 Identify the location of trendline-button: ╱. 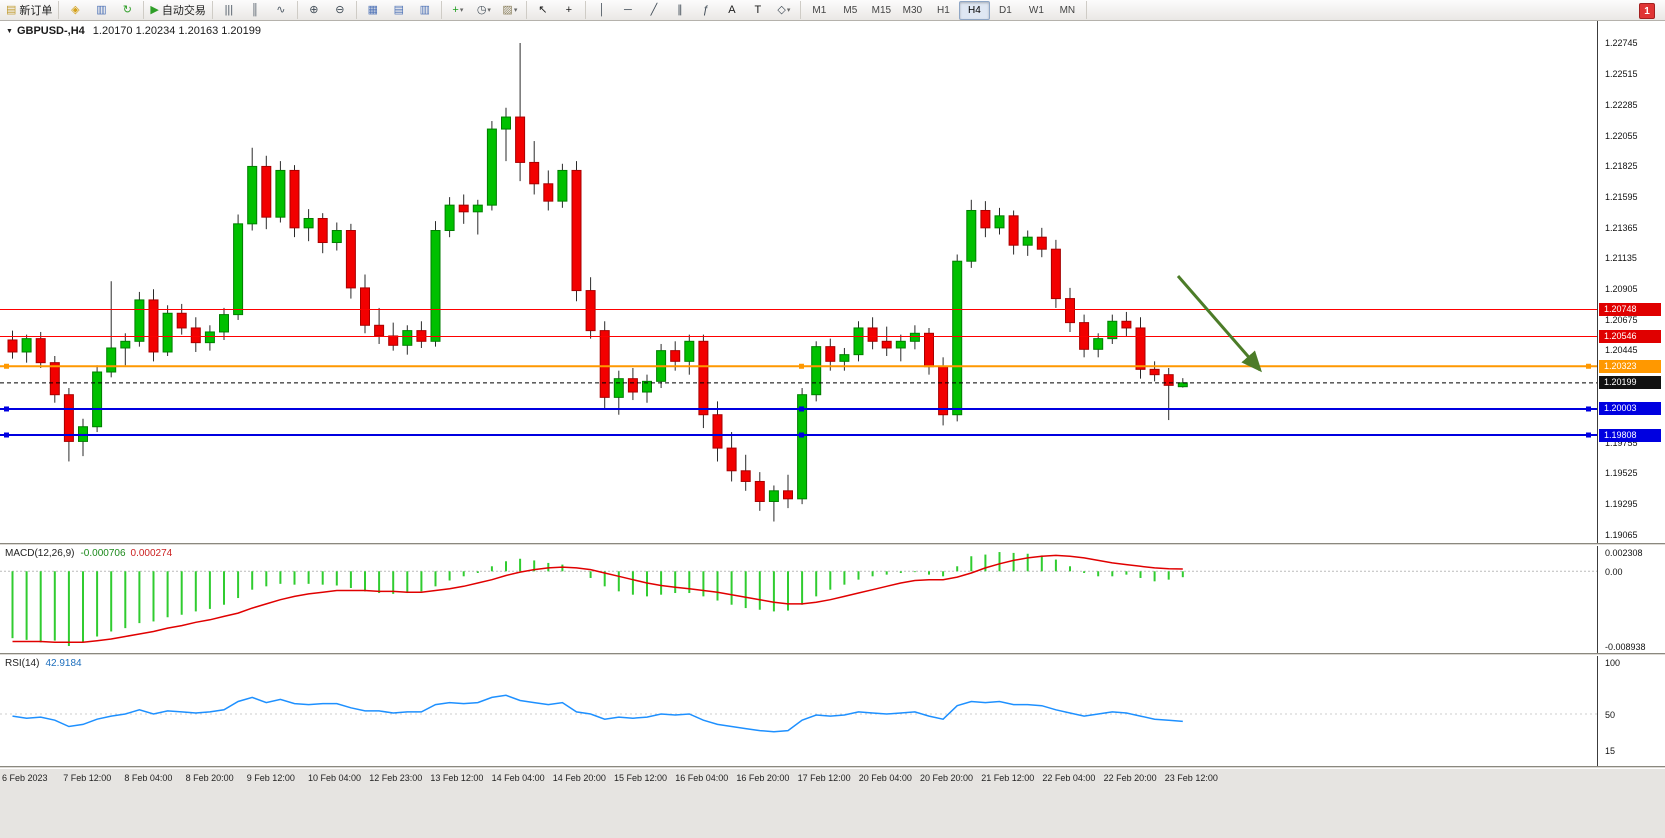
(654, 10).